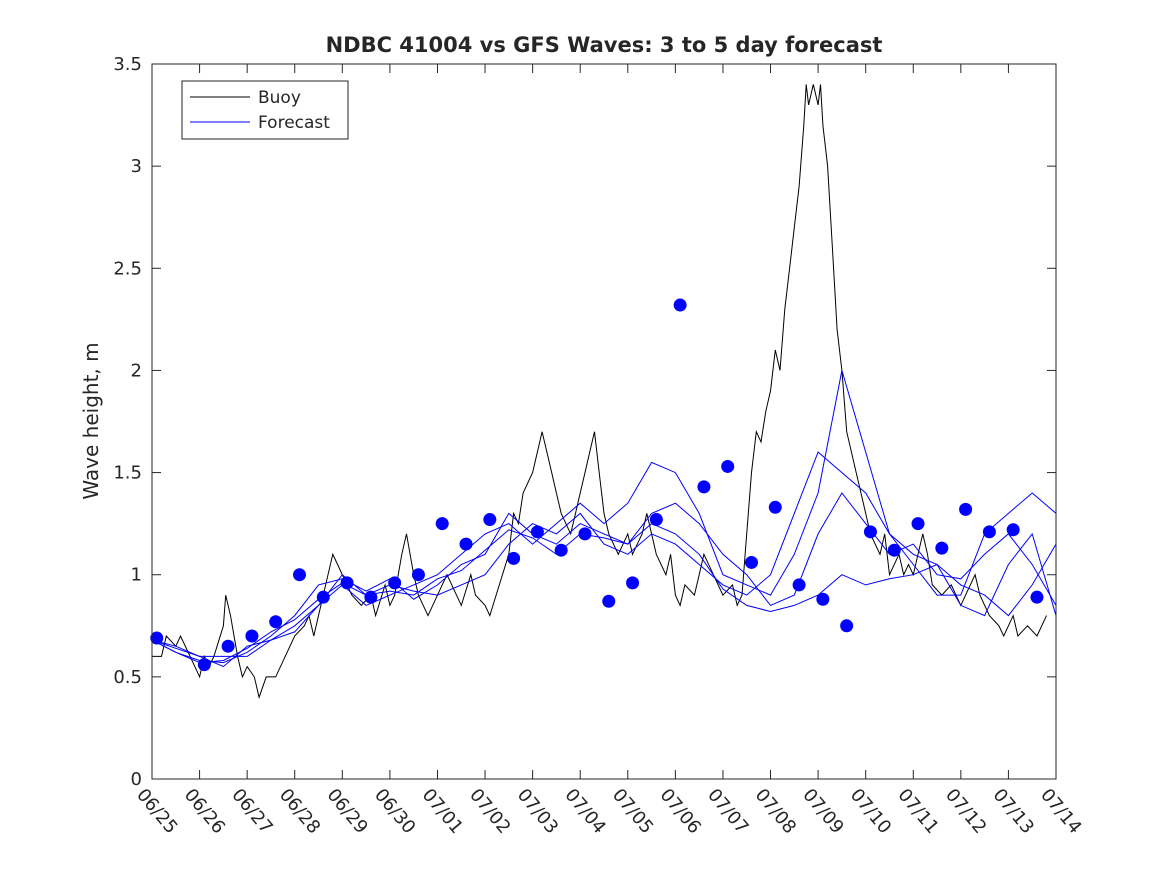 The image size is (1167, 875). I want to click on x-tick-label: 07/06, so click(680, 811).